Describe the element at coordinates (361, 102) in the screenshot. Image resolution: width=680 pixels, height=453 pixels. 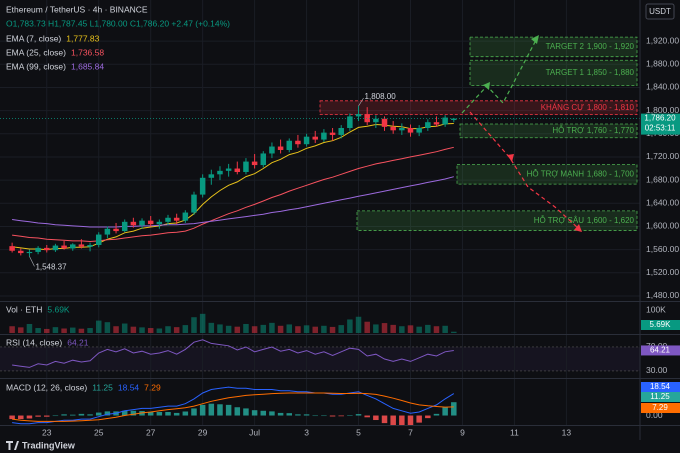
I see `annotation-leader` at that location.